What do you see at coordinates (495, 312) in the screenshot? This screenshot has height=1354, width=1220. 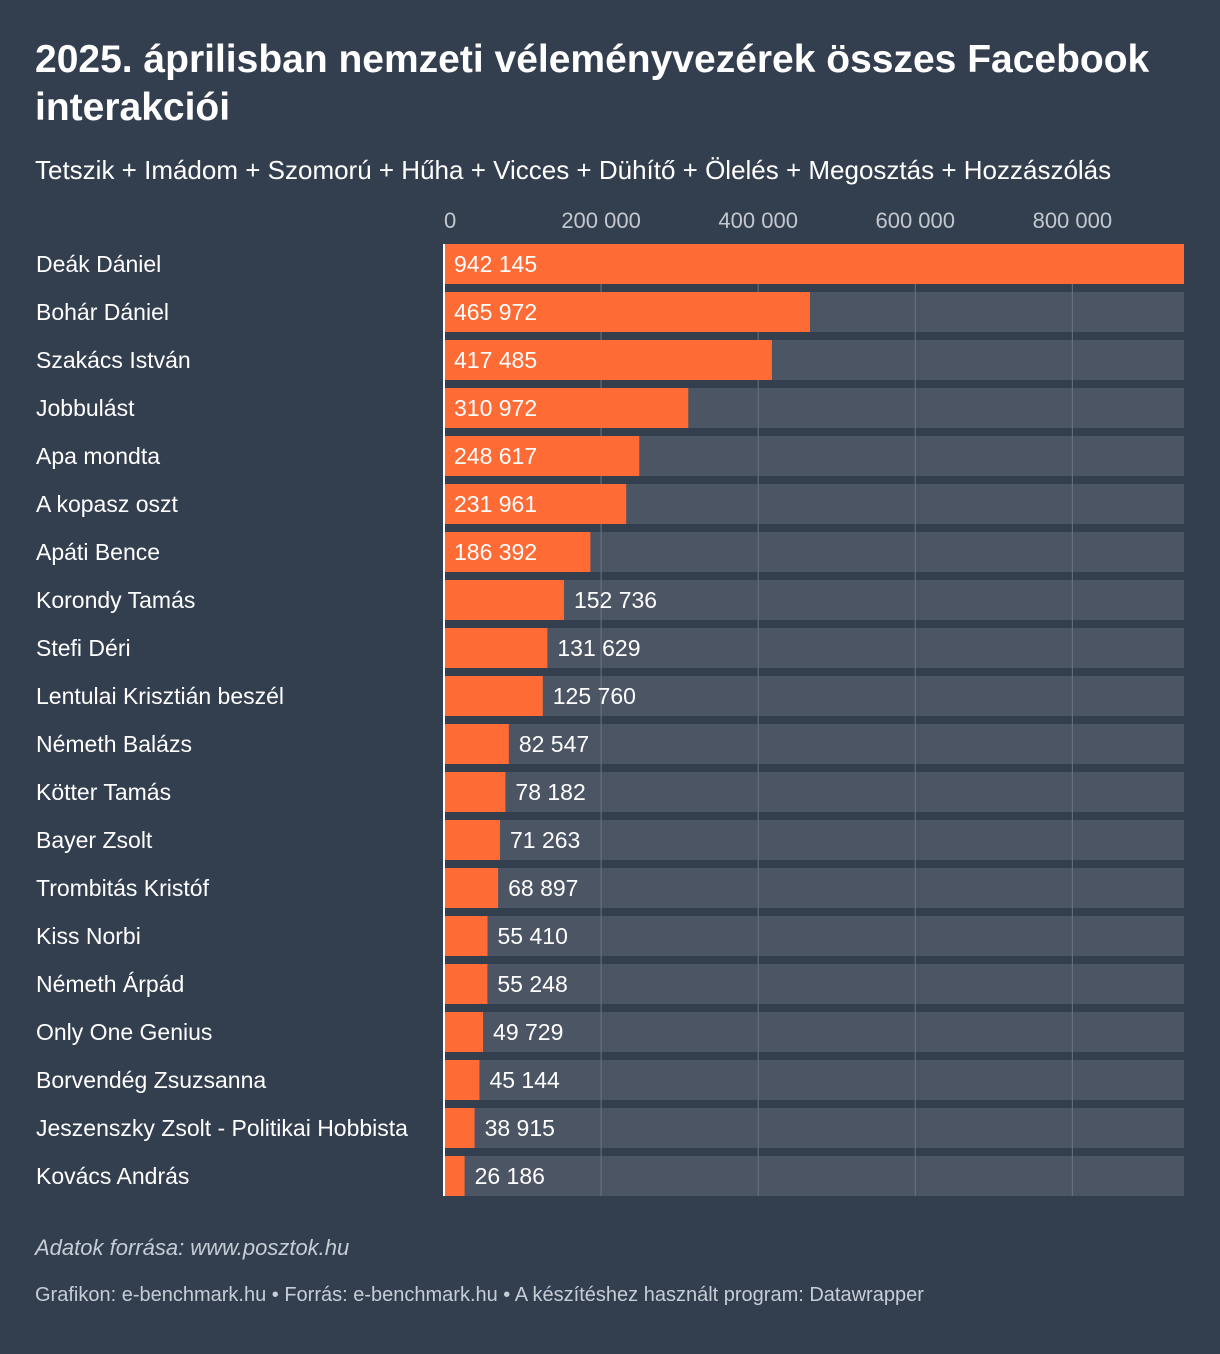 I see `value-label: 465 972` at bounding box center [495, 312].